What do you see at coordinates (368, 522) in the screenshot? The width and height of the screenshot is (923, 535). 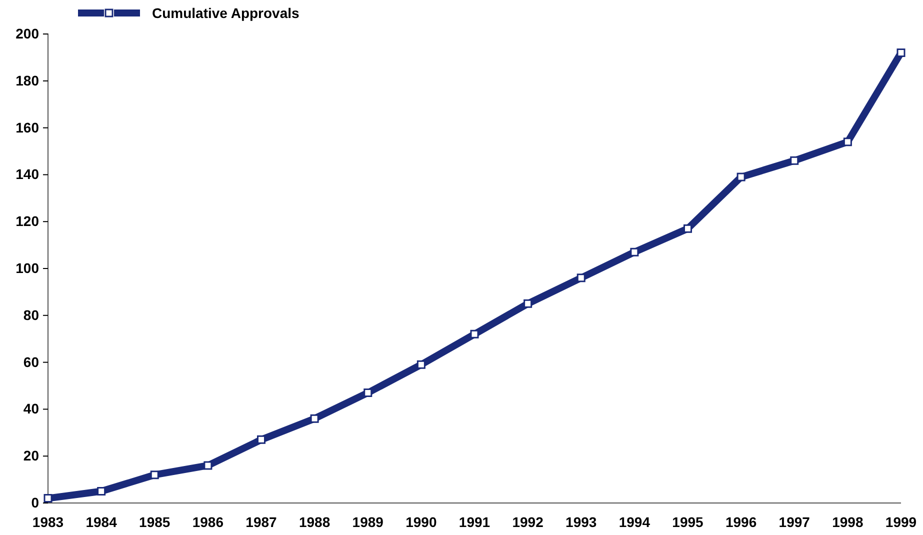 I see `x-tick-label: 1989` at bounding box center [368, 522].